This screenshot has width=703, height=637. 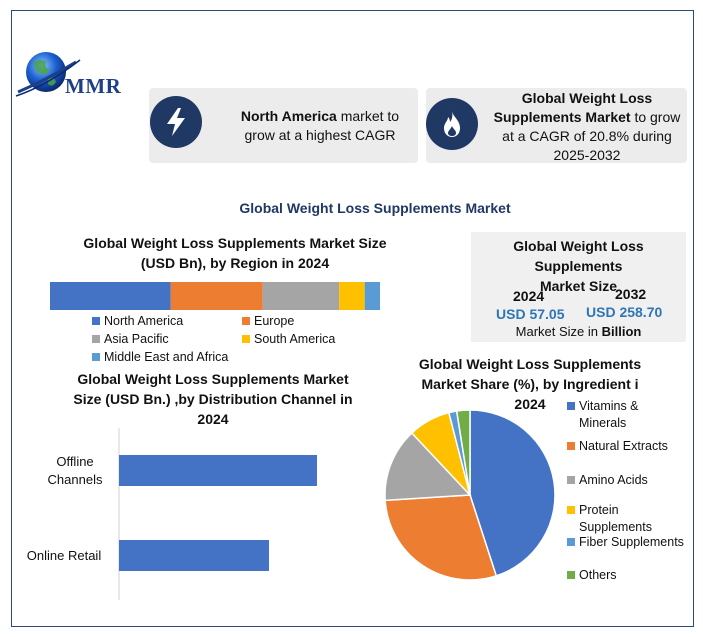 What do you see at coordinates (631, 542) in the screenshot?
I see `legend-label: Fiber Supplements` at bounding box center [631, 542].